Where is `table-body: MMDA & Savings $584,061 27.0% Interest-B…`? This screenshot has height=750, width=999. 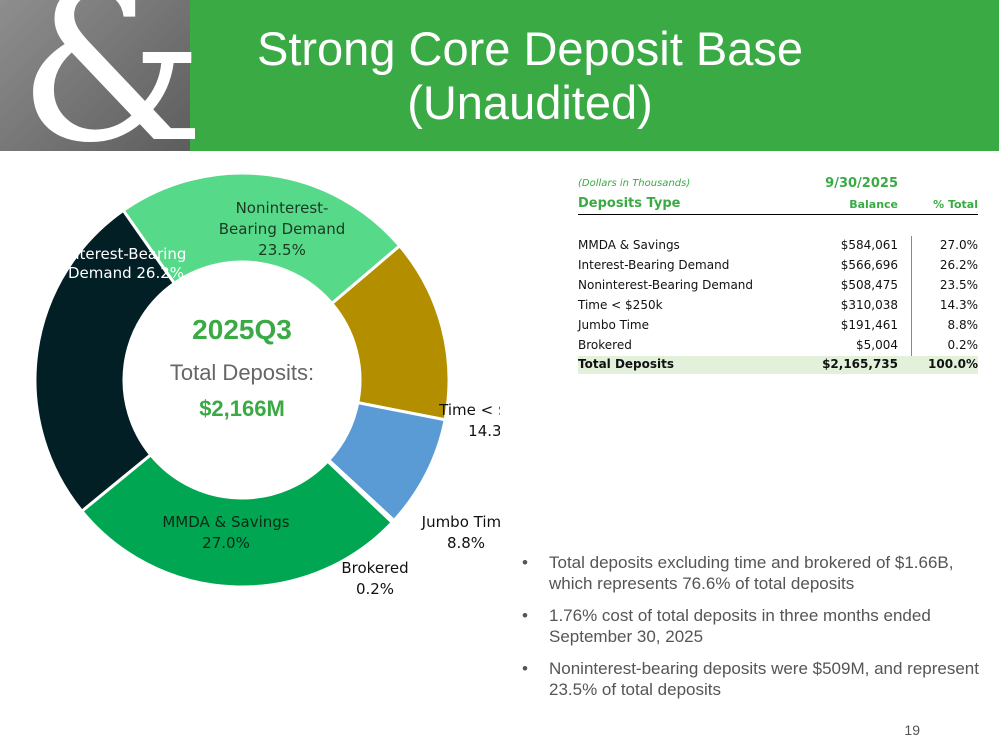 table-body: MMDA & Savings $584,061 27.0% Interest-B… is located at coordinates (778, 296).